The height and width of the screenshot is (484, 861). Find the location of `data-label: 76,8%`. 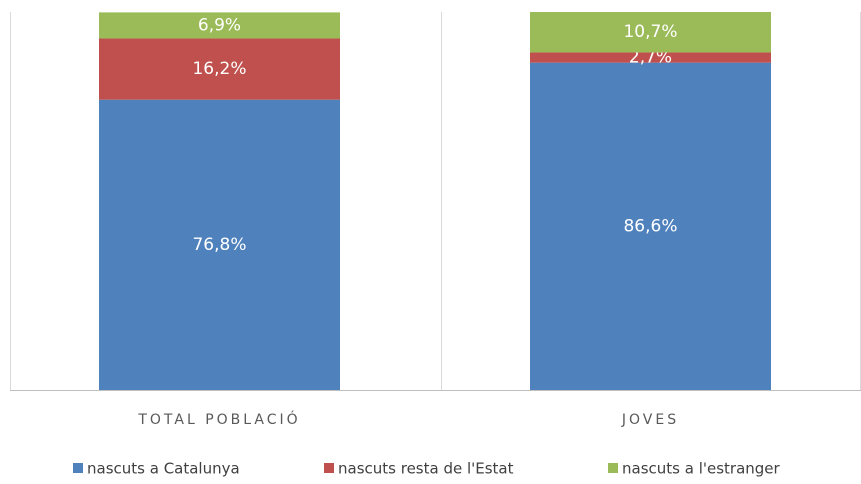

data-label: 76,8% is located at coordinates (219, 245).